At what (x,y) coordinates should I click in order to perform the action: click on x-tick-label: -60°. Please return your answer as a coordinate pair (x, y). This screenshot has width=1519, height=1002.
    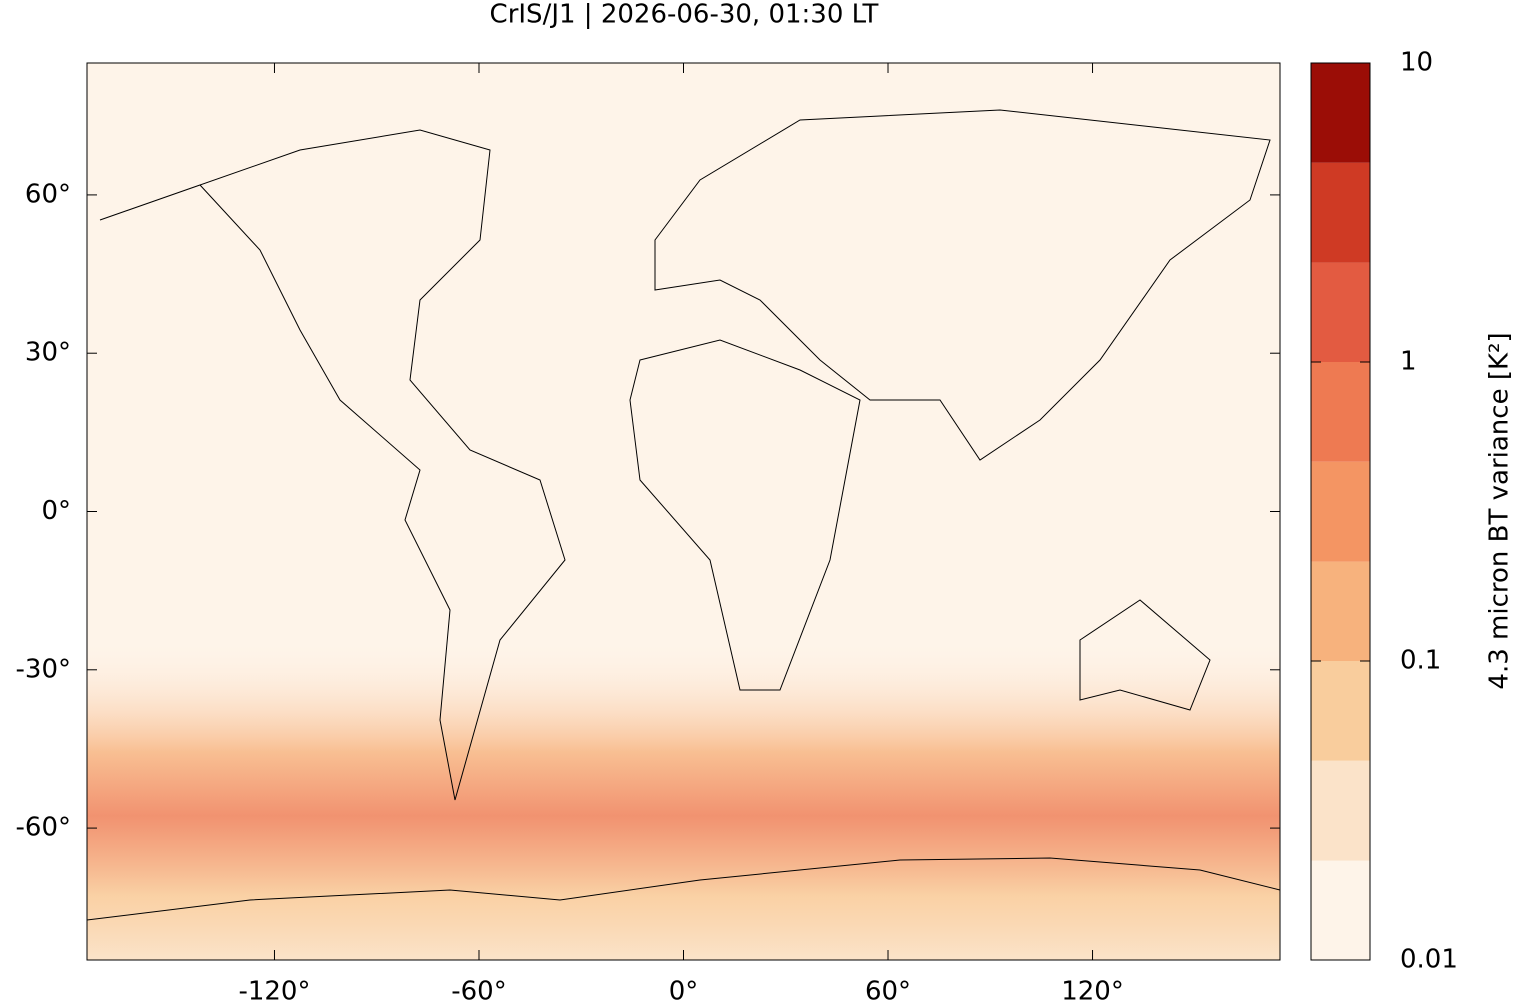
    Looking at the image, I should click on (478, 989).